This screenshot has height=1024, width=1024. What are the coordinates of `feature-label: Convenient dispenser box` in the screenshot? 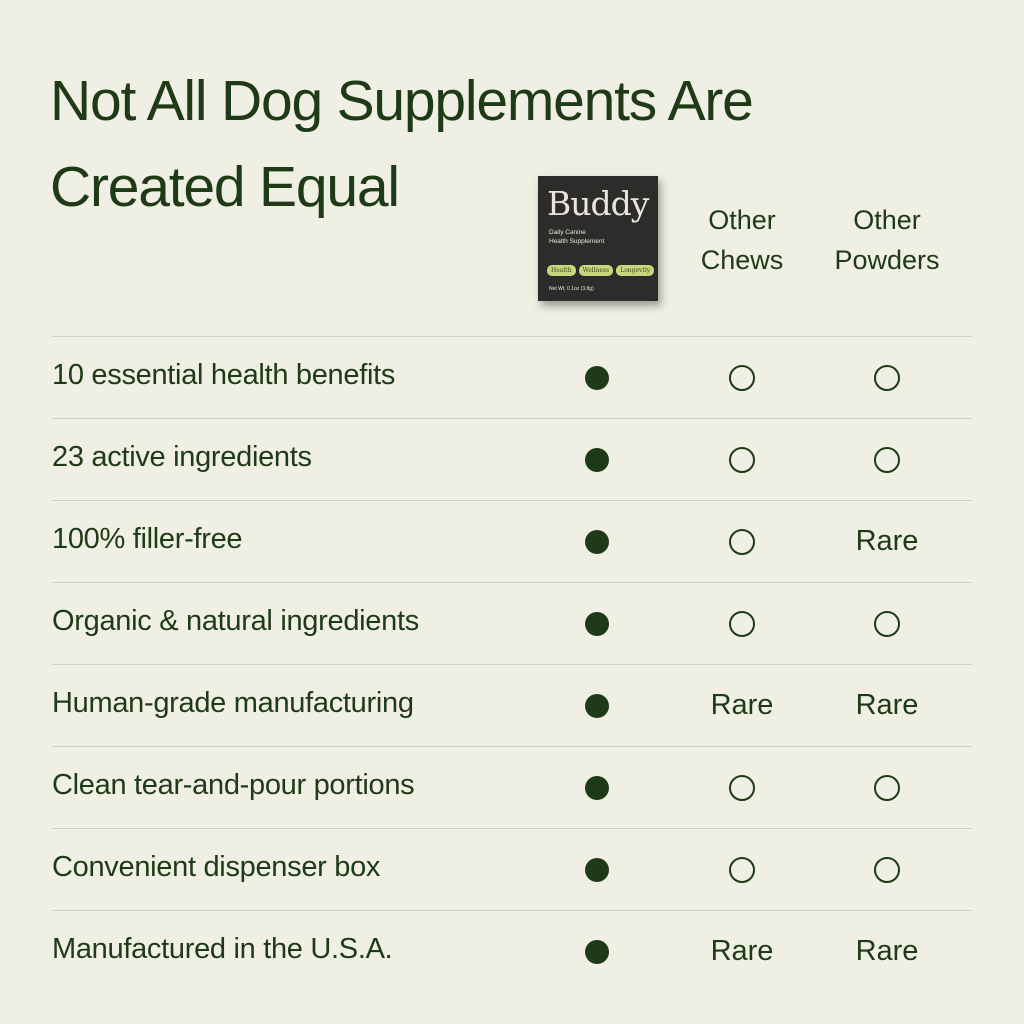 It's located at (216, 867).